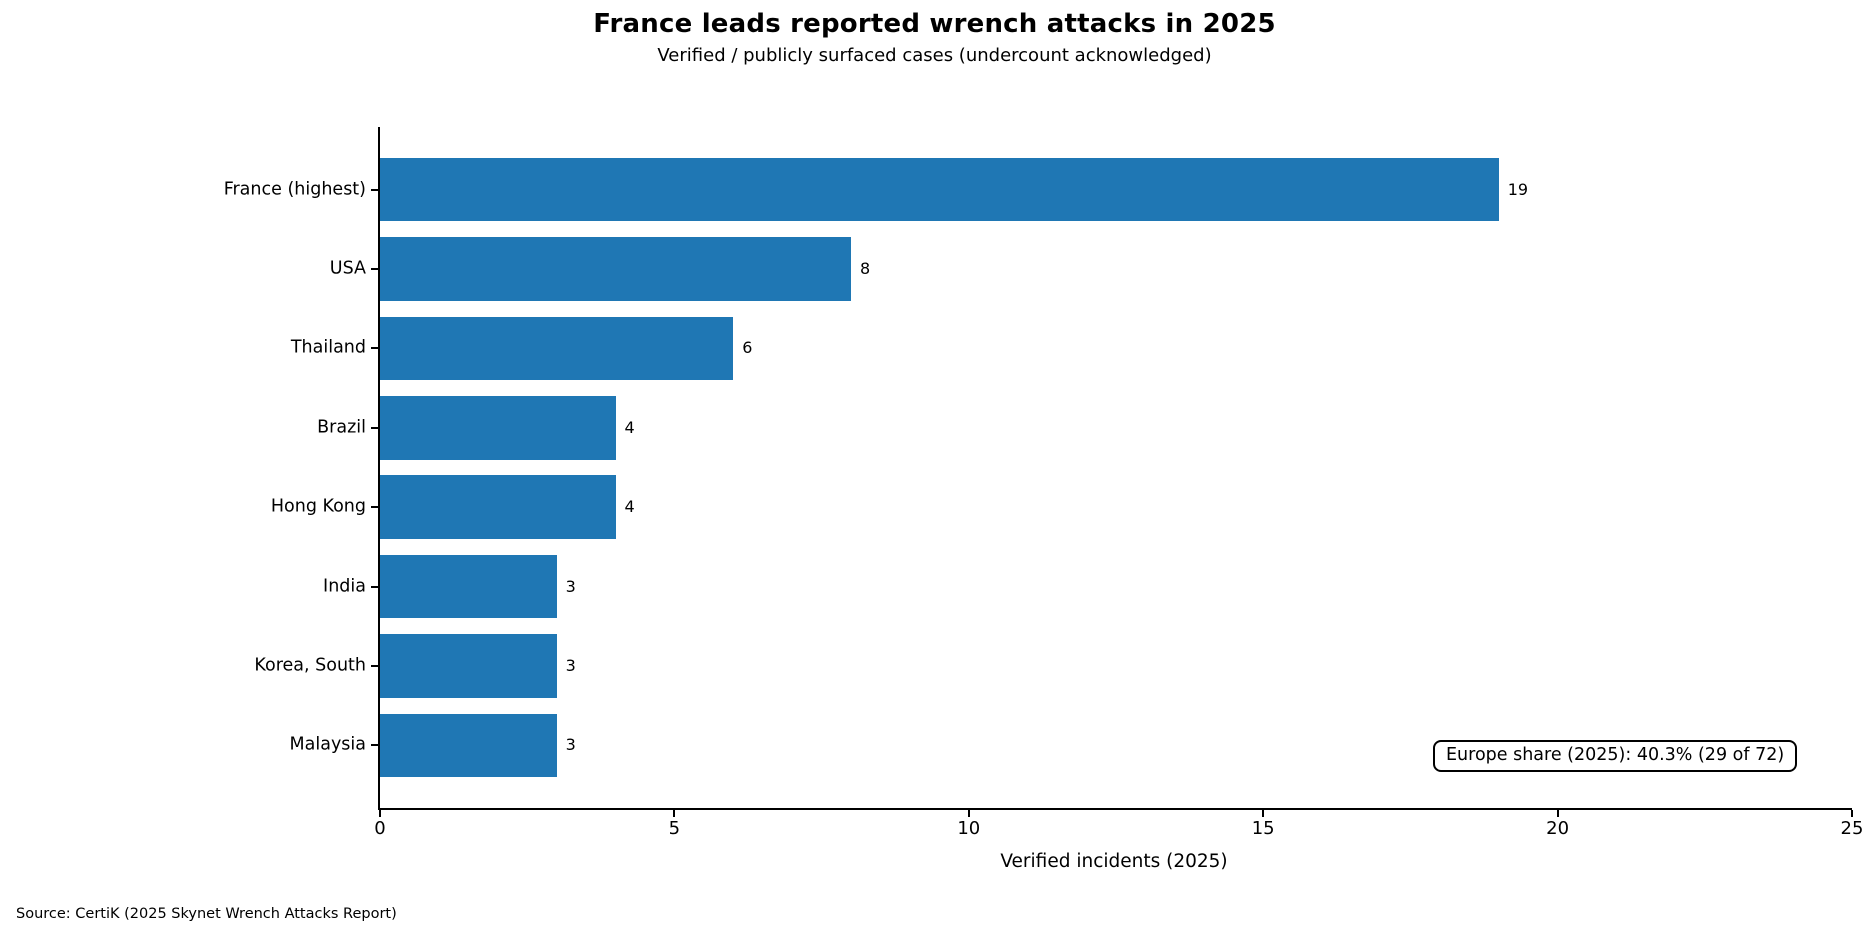 The height and width of the screenshot is (939, 1869). Describe the element at coordinates (747, 348) in the screenshot. I see `bar-value-label: 6` at that location.